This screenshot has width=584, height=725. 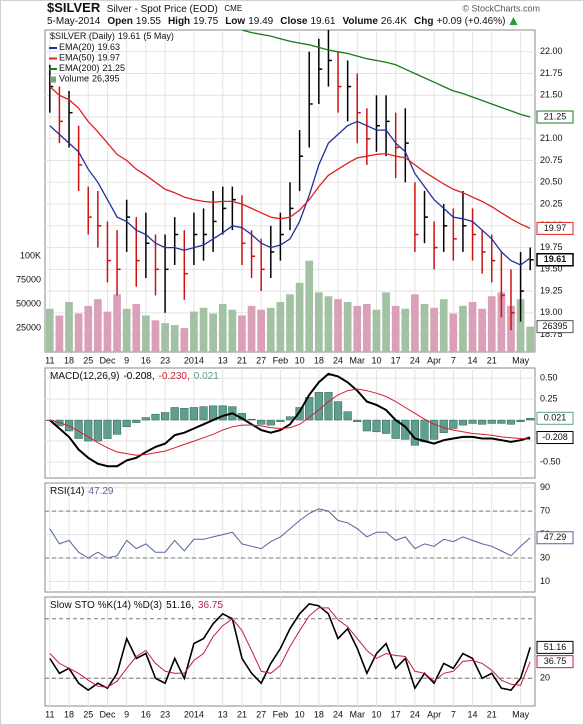 I want to click on legend-entry: EMA(200) 21.25, so click(x=92, y=68).